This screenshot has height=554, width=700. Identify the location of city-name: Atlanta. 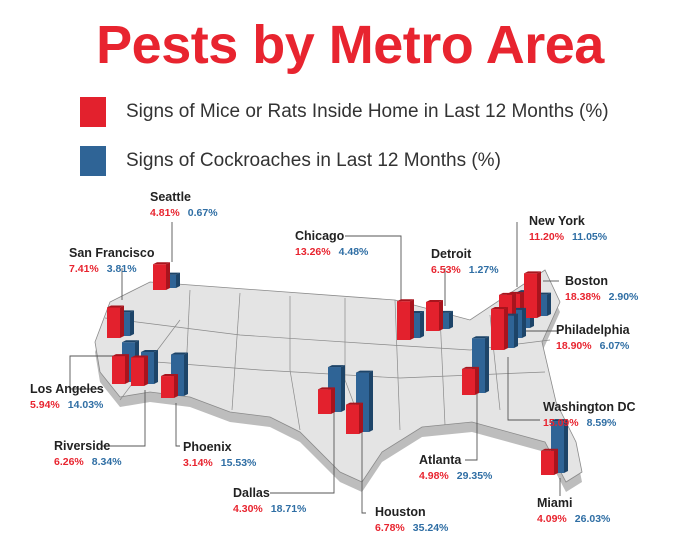
(440, 460).